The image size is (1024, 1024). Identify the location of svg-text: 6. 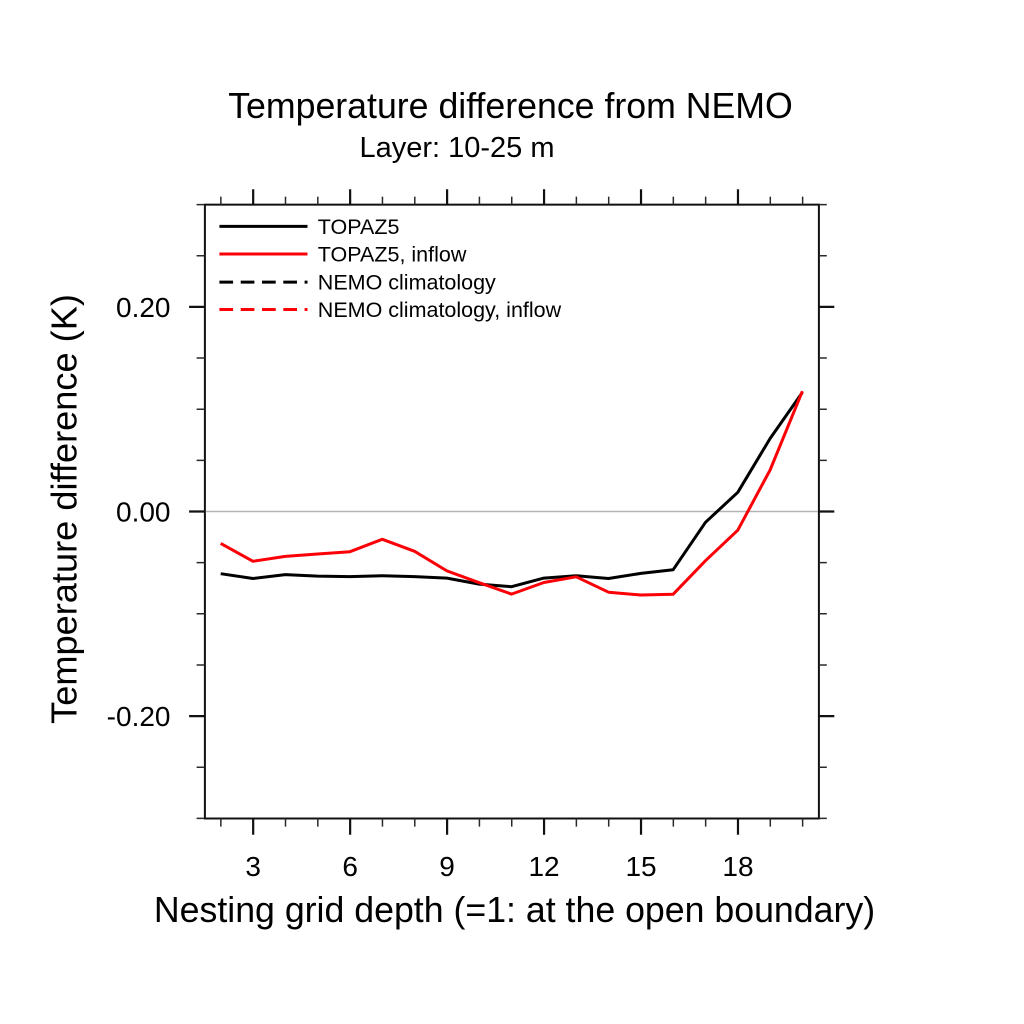
(350, 866).